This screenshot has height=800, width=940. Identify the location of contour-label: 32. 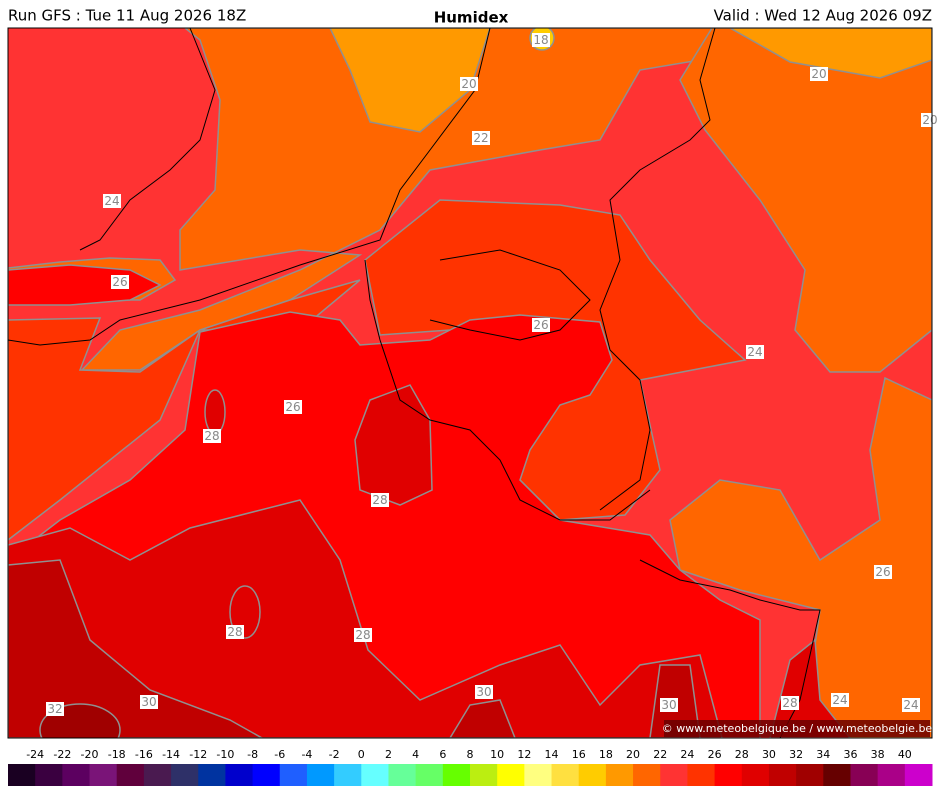
(54, 709).